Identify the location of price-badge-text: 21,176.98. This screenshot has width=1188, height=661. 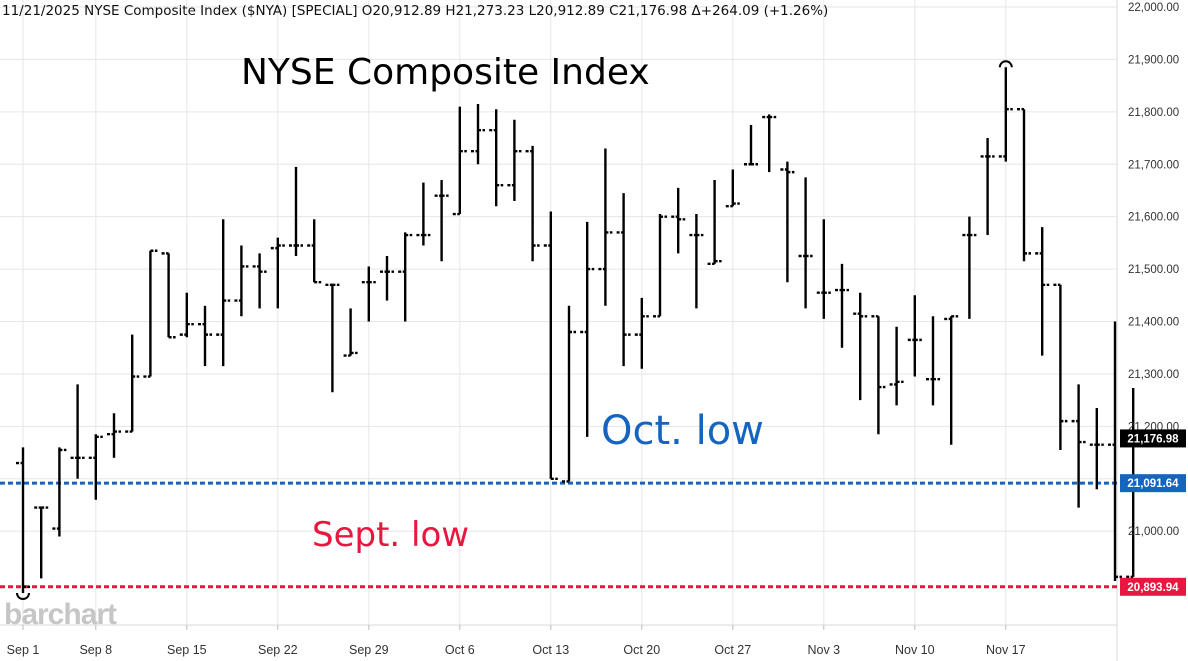
(1153, 439).